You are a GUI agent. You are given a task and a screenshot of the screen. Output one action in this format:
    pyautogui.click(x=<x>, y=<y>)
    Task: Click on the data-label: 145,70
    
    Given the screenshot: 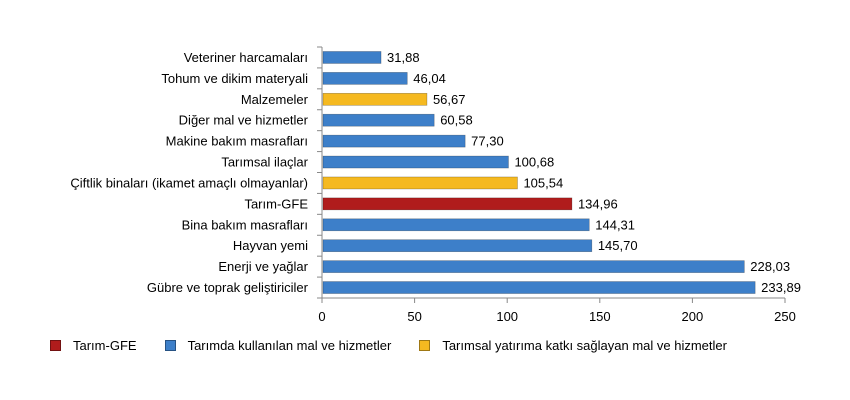 What is the action you would take?
    pyautogui.click(x=618, y=245)
    